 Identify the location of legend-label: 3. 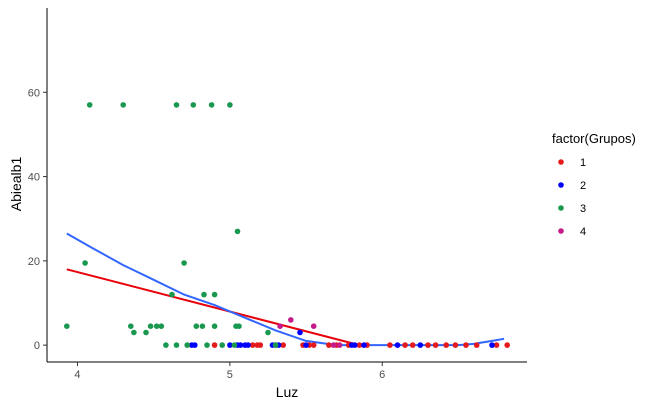
(583, 209).